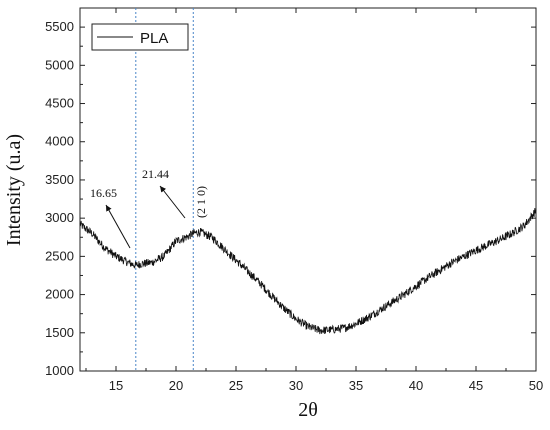 This screenshot has width=550, height=430. What do you see at coordinates (59, 179) in the screenshot?
I see `y-tick-label: 3500` at bounding box center [59, 179].